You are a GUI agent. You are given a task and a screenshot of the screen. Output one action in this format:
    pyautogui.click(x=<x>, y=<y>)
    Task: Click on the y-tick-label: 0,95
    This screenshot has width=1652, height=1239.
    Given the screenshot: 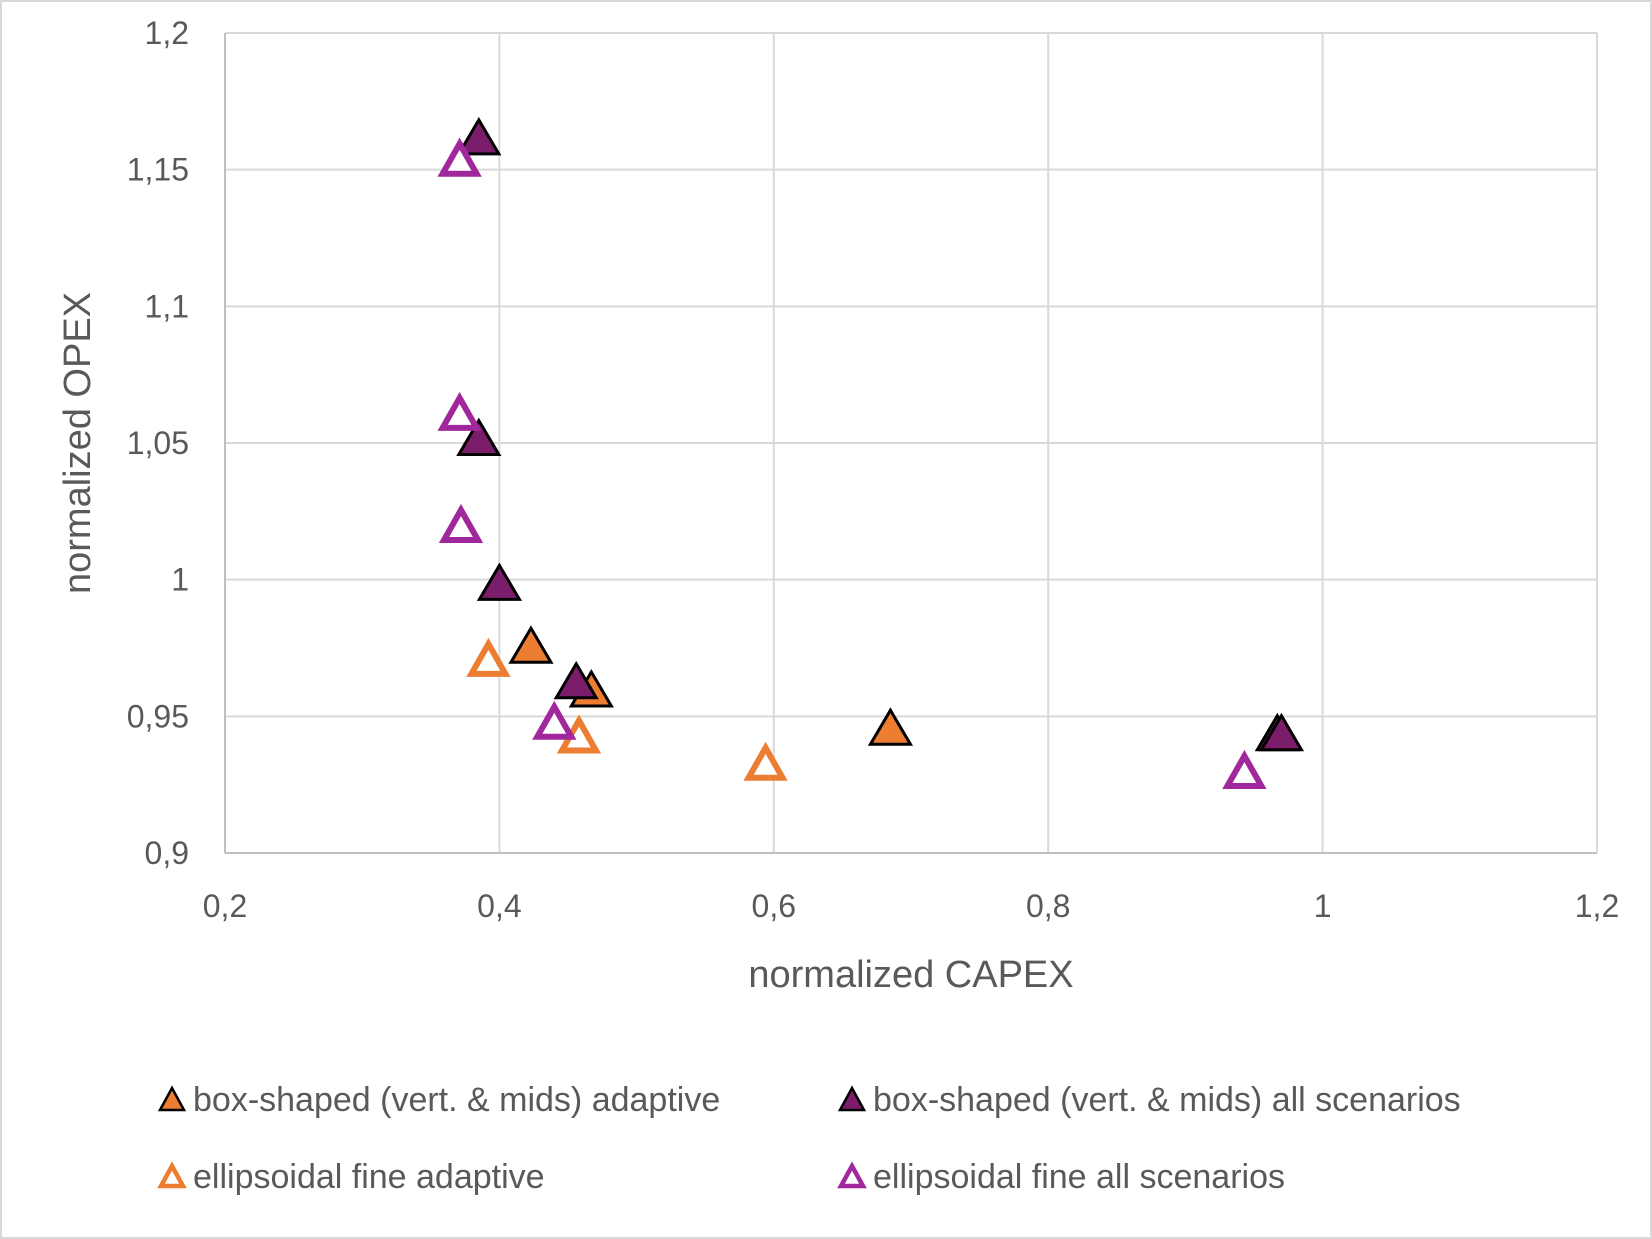 What is the action you would take?
    pyautogui.click(x=158, y=716)
    